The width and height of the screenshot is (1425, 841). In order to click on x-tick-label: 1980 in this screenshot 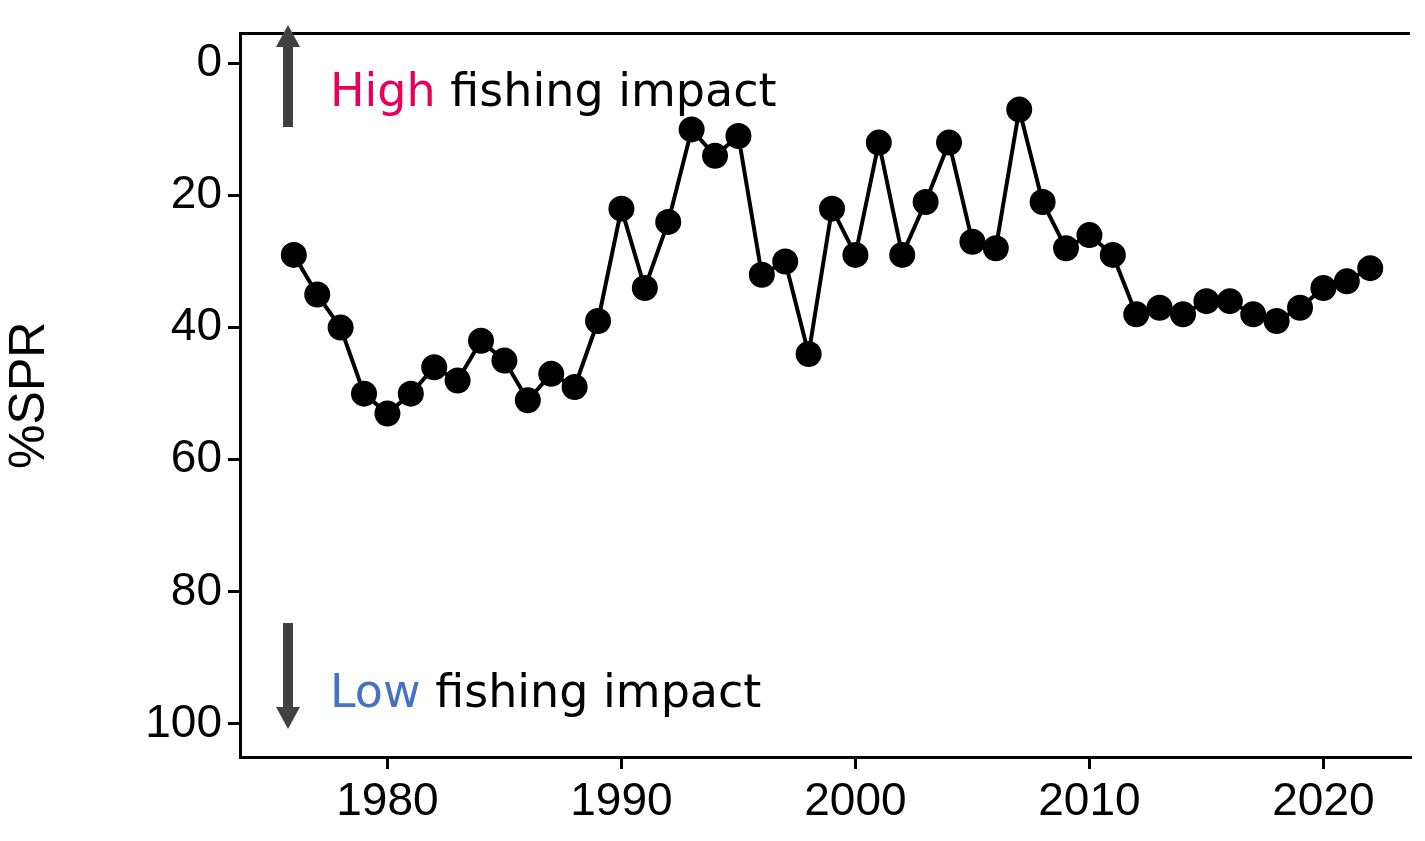, I will do `click(387, 799)`.